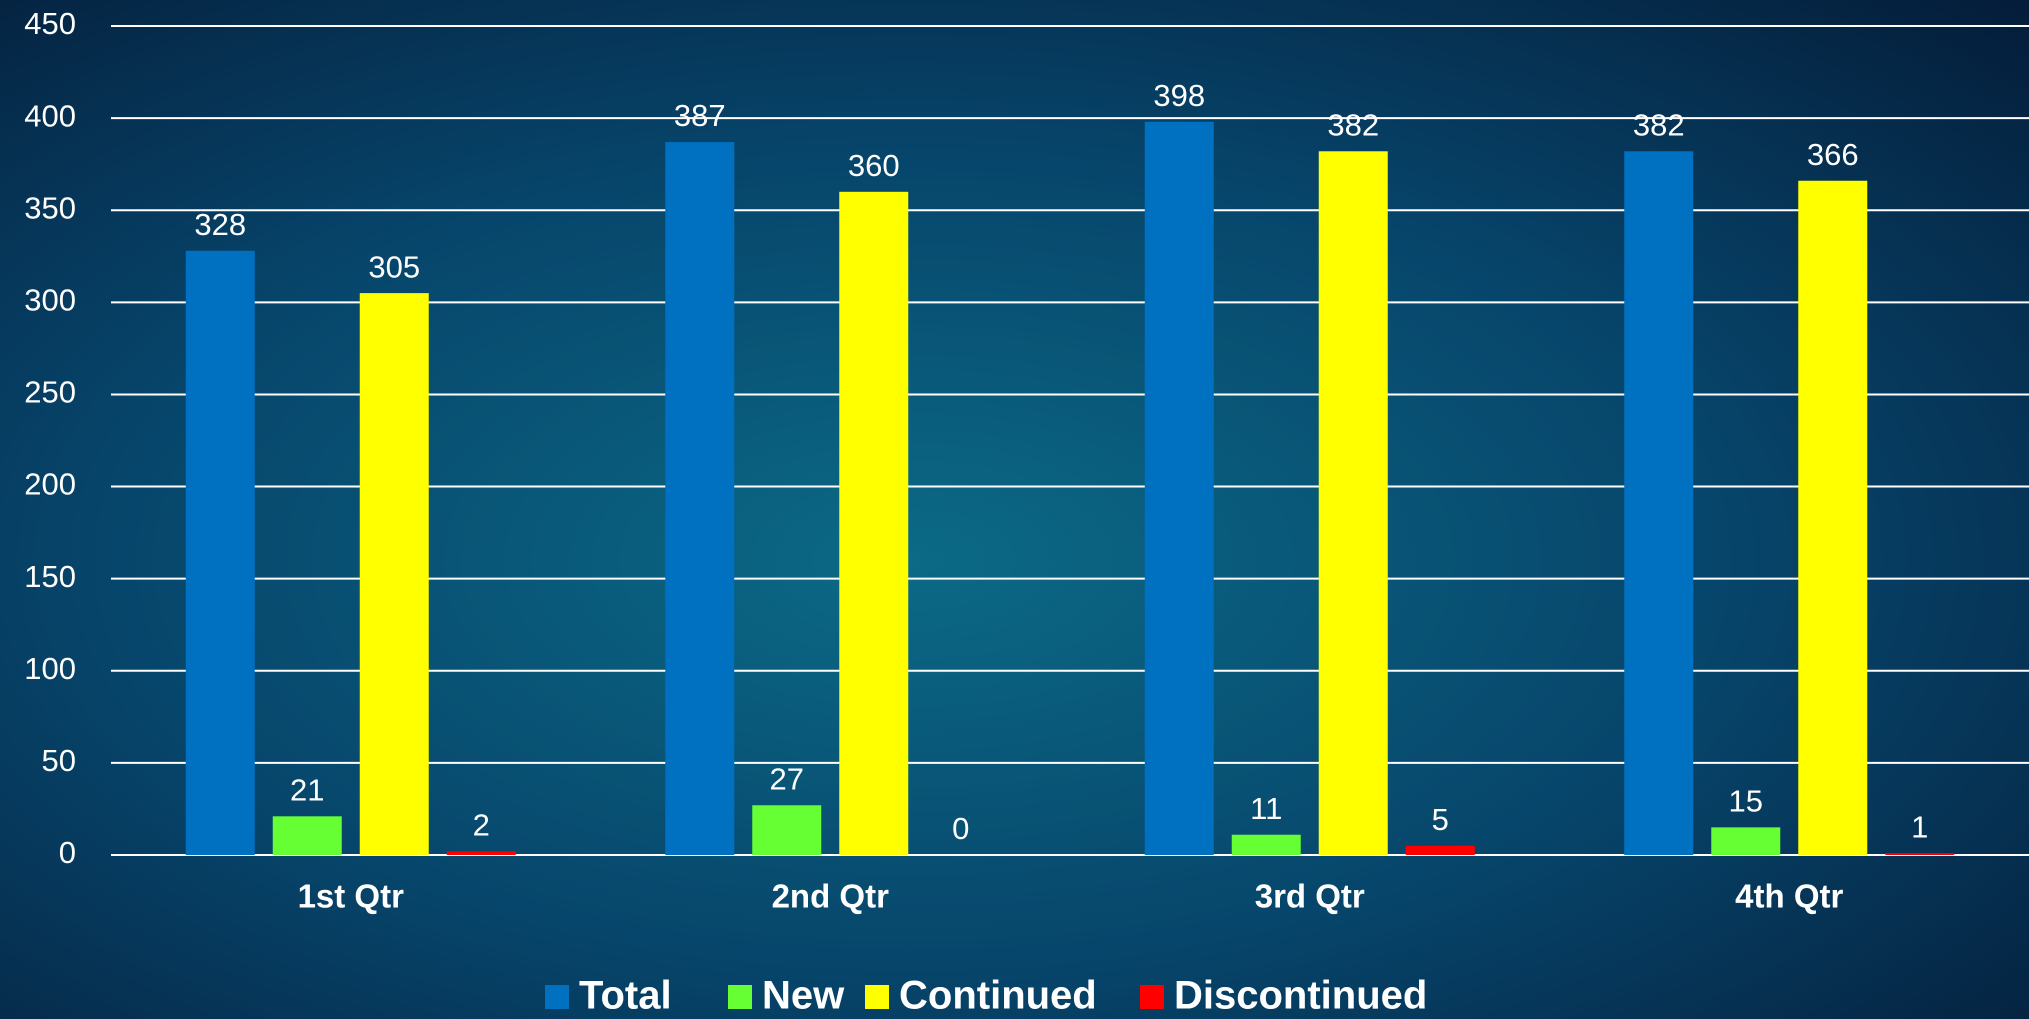 The image size is (2029, 1019). What do you see at coordinates (830, 896) in the screenshot?
I see `x-tick-label: 2nd Qtr` at bounding box center [830, 896].